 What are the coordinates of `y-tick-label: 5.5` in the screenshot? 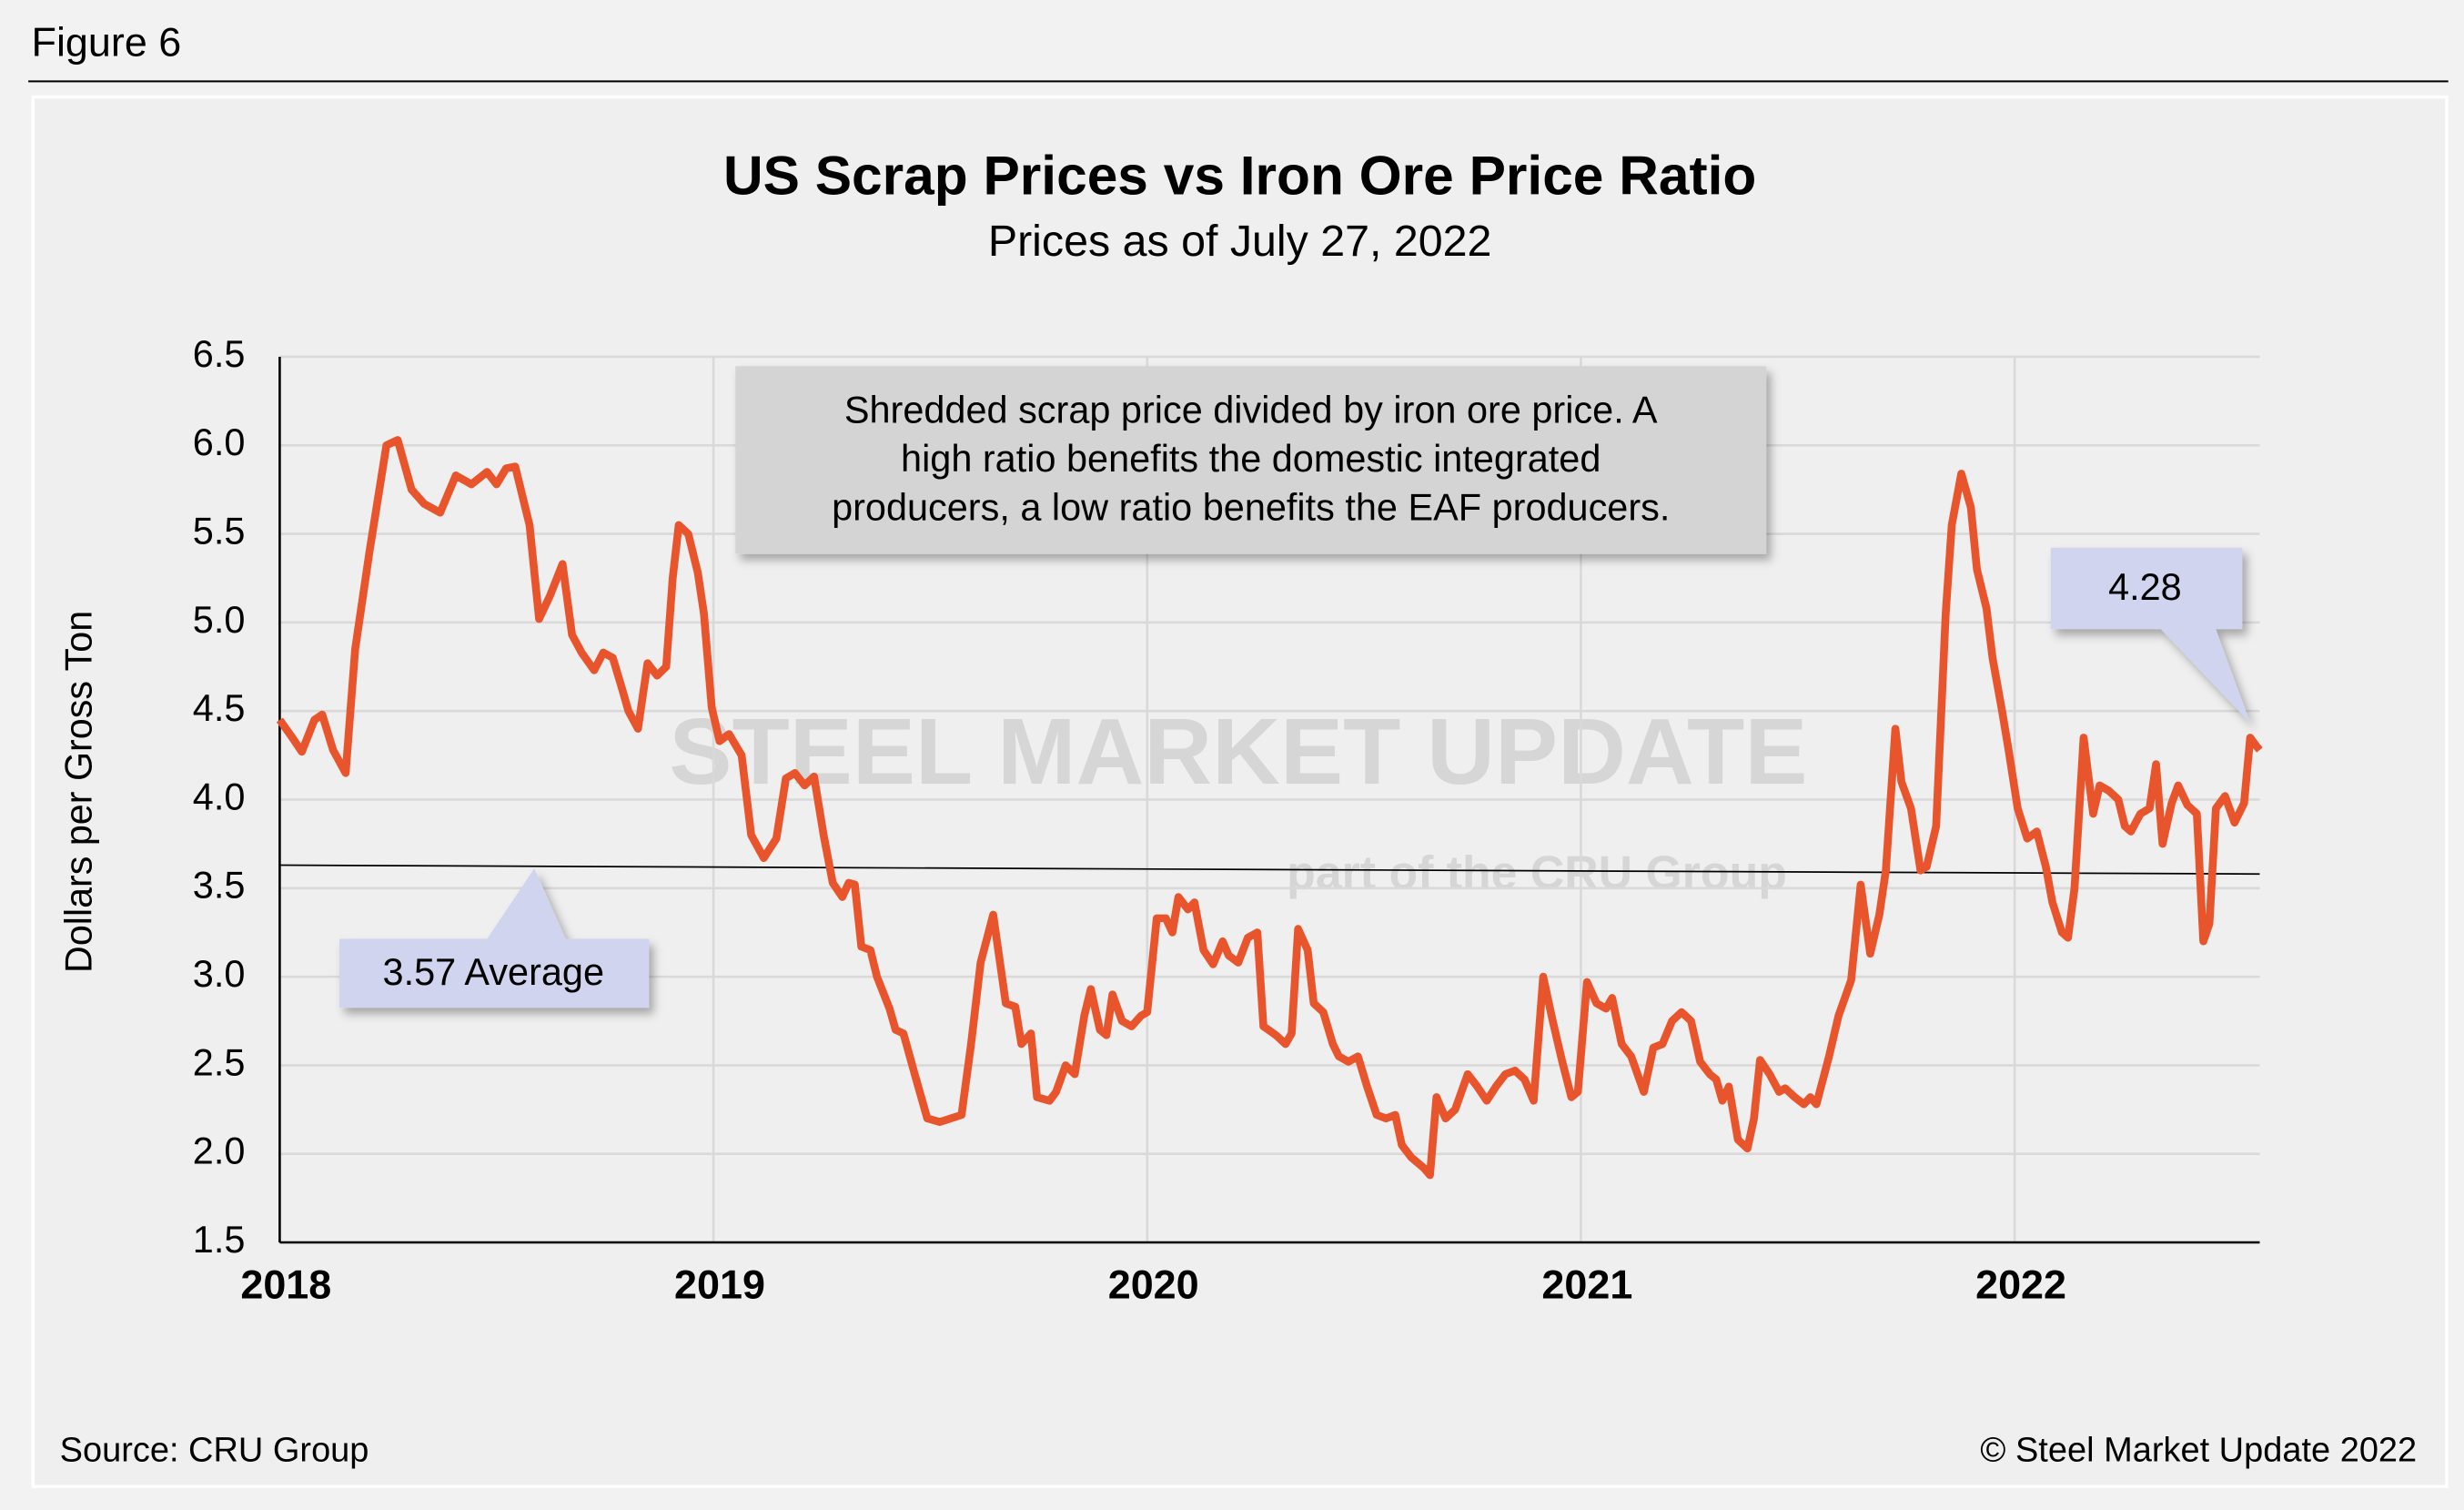 It's located at (219, 532).